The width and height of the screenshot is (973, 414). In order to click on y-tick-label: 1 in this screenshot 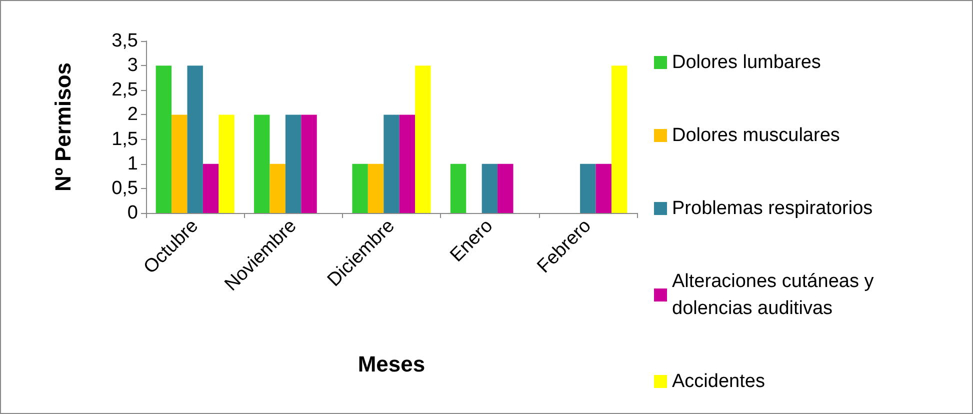, I will do `click(132, 163)`.